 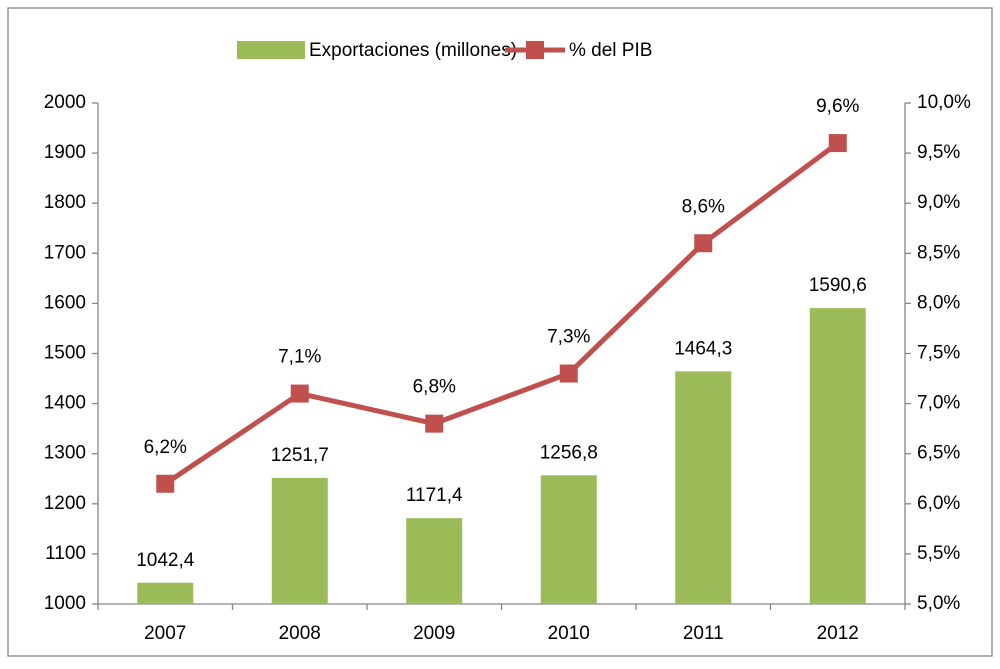 What do you see at coordinates (65, 252) in the screenshot?
I see `y-tick-label: 1700` at bounding box center [65, 252].